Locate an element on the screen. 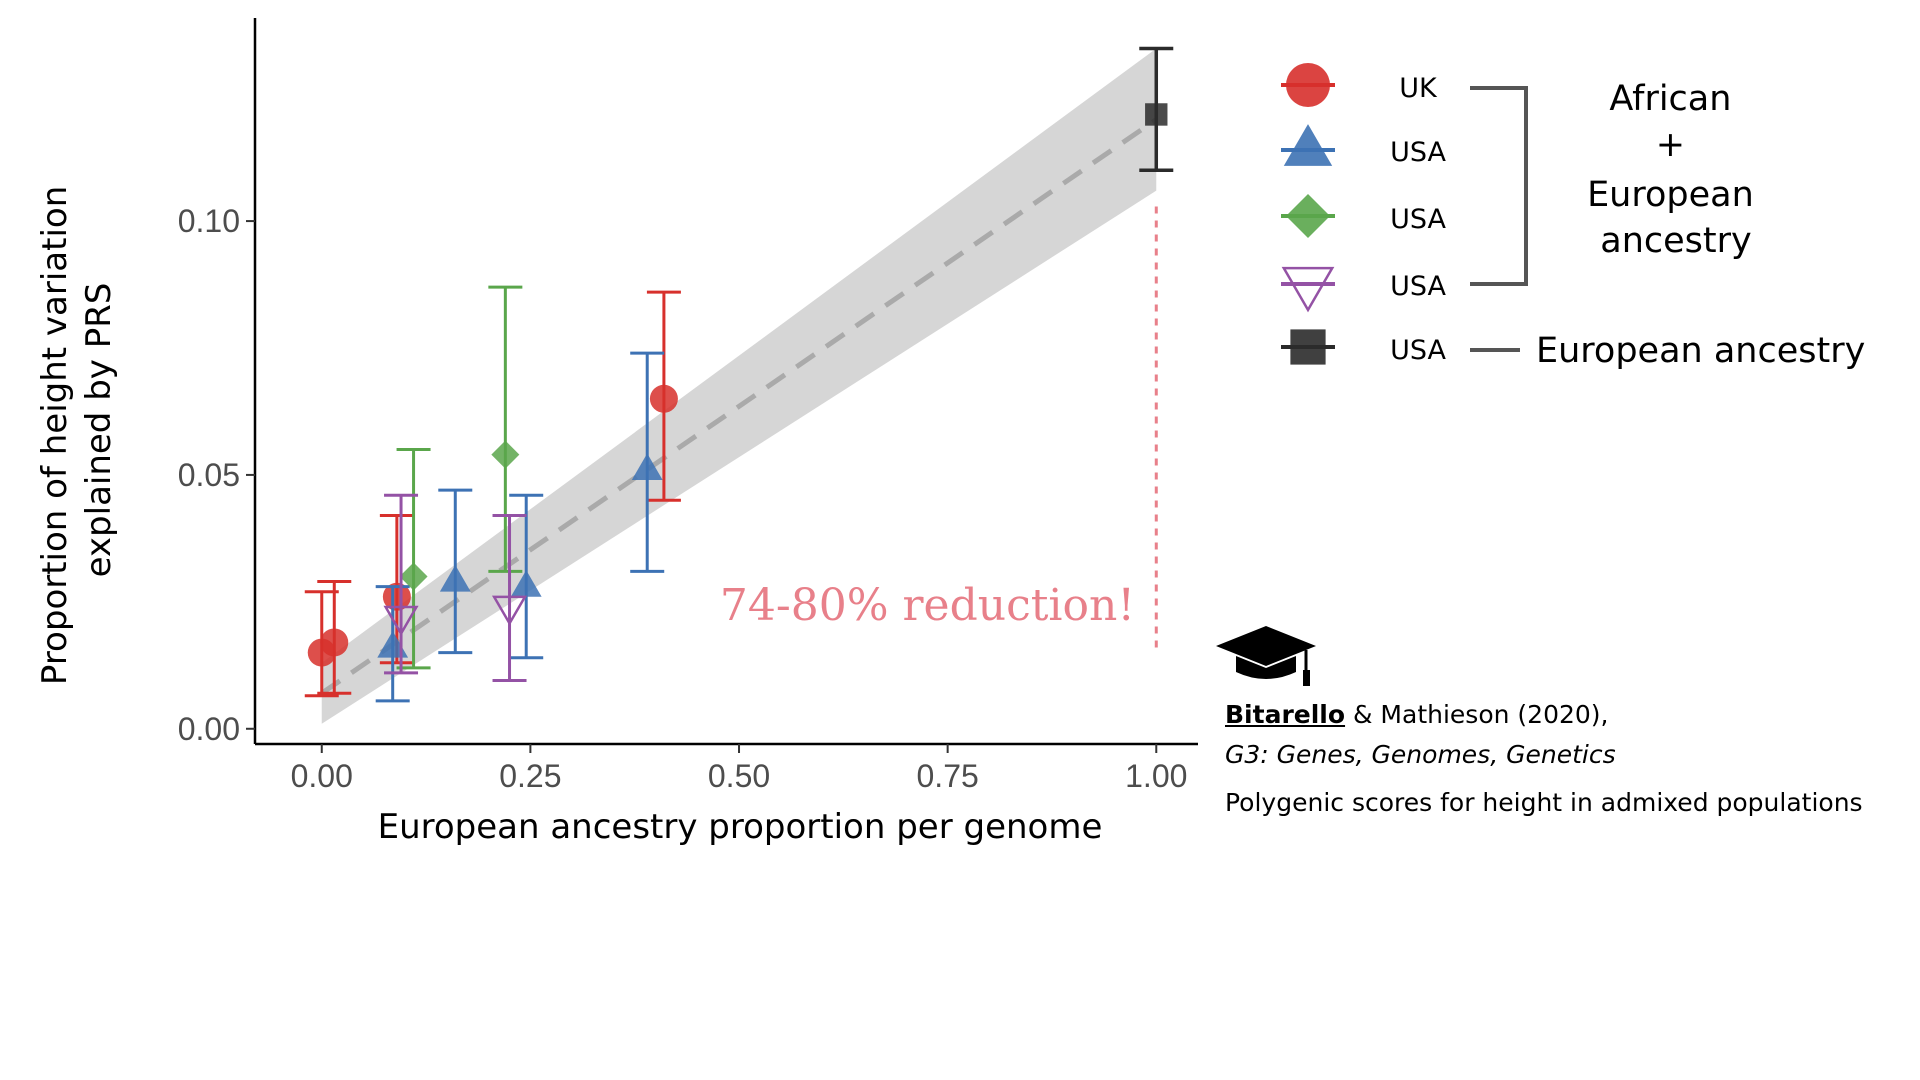 This screenshot has height=1080, width=1920. series-usa4 is located at coordinates (1156, 109).